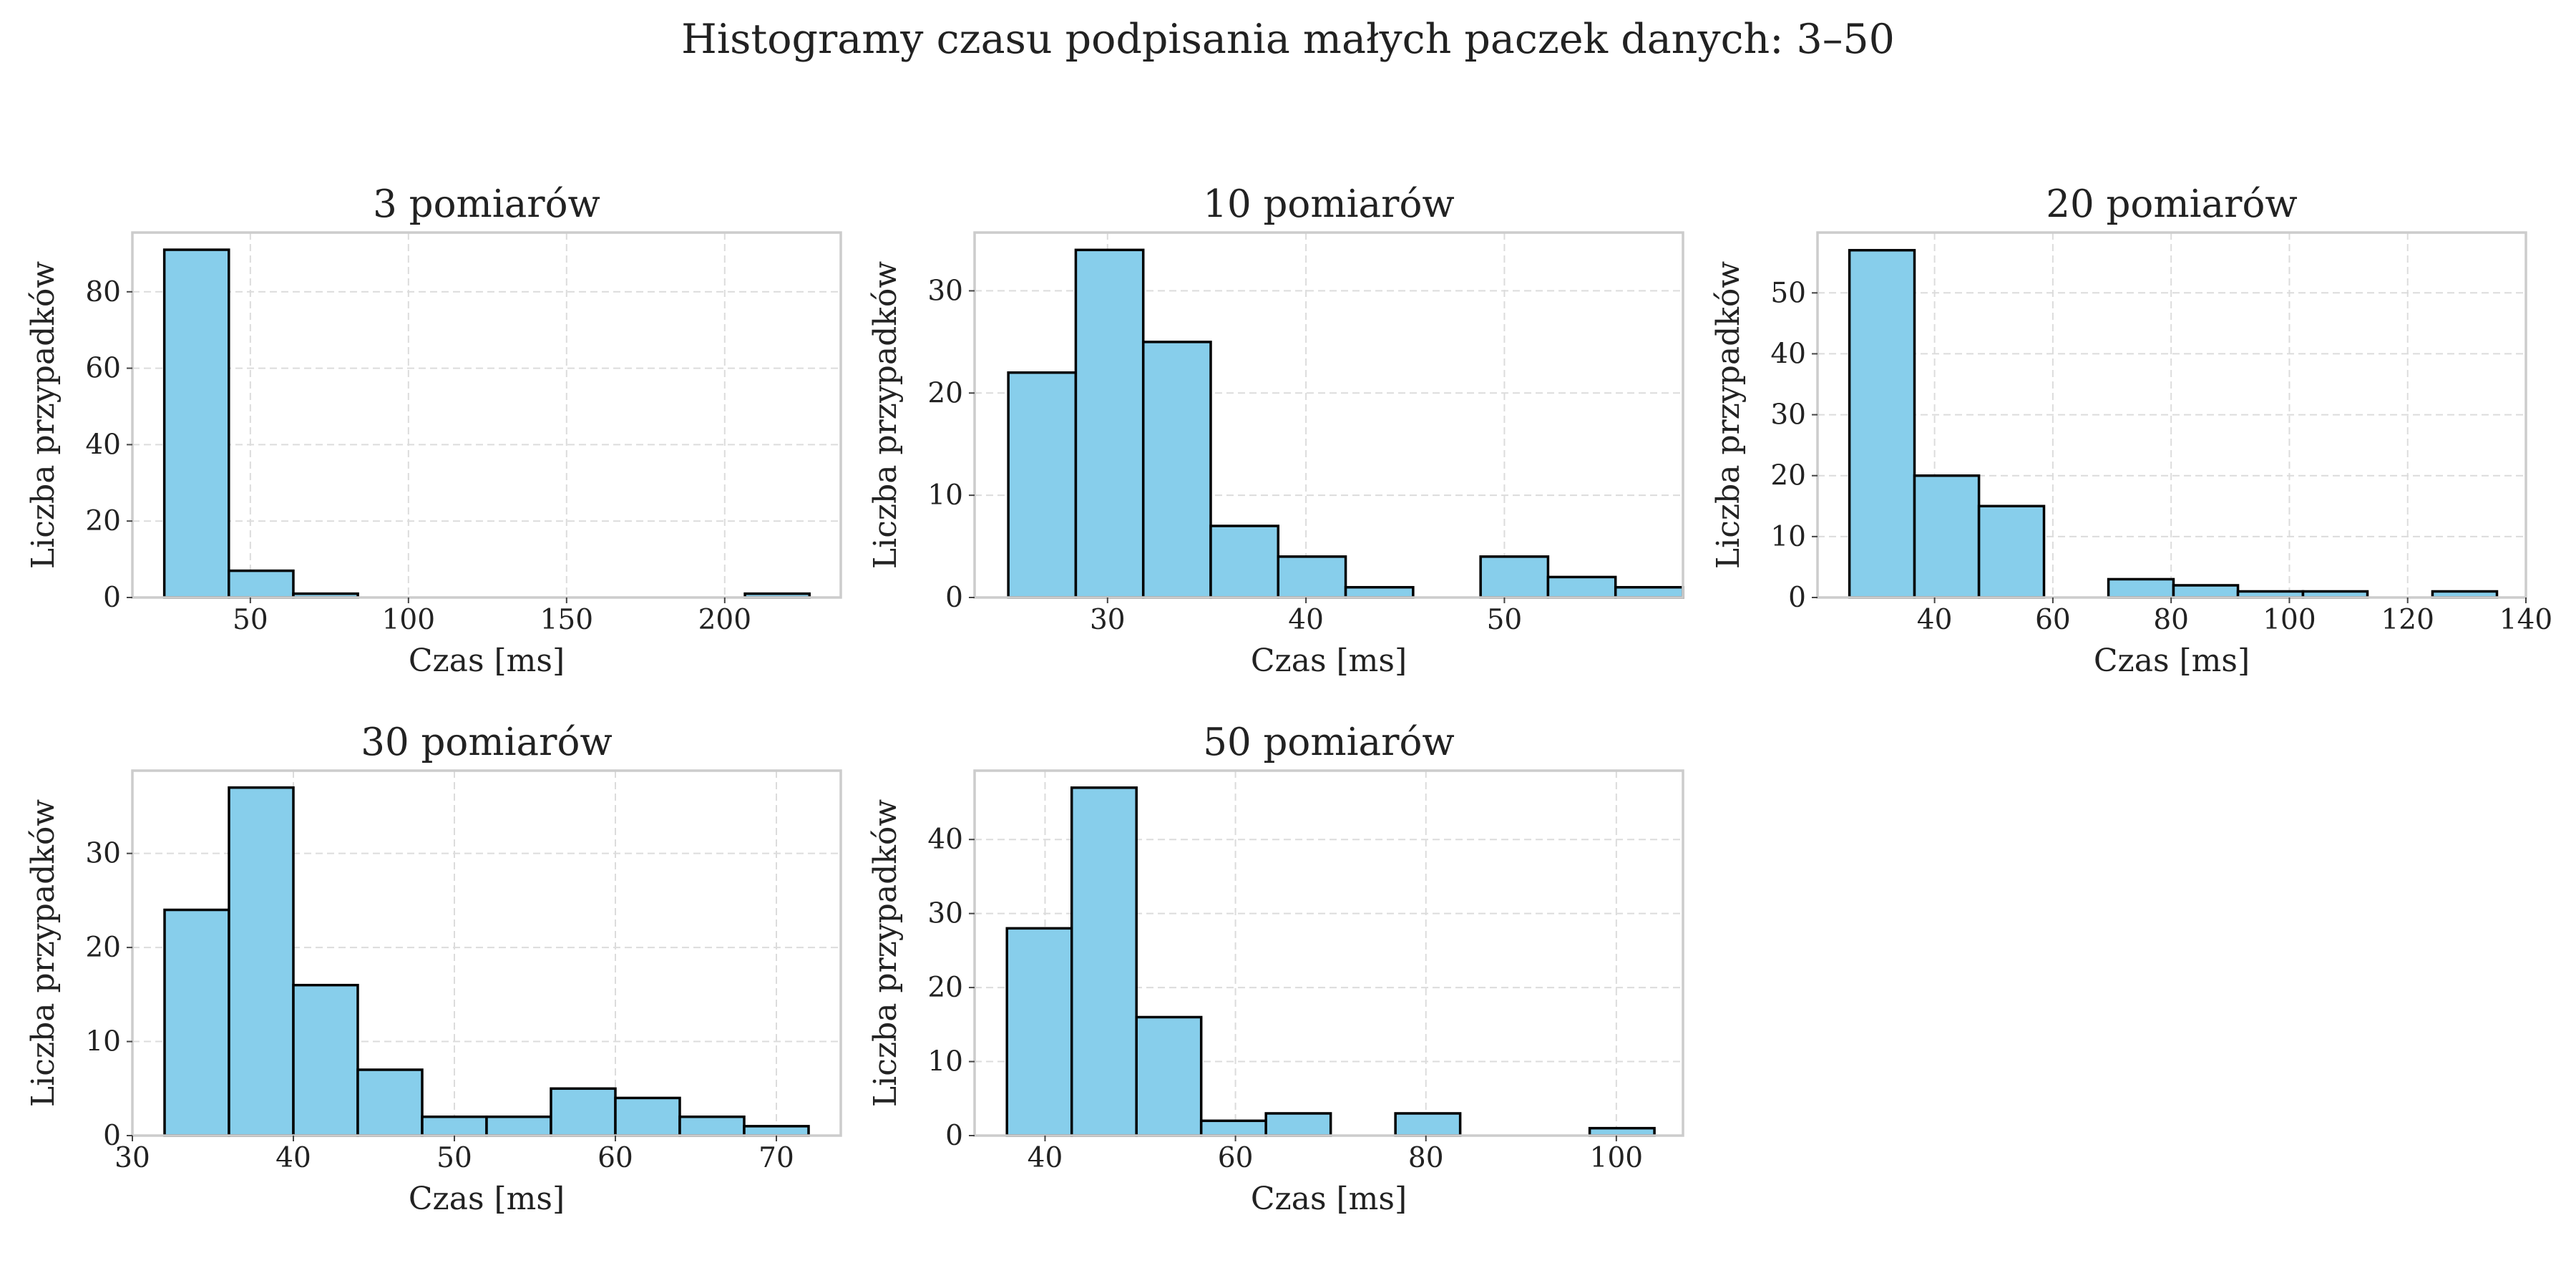 This screenshot has width=2576, height=1288. I want to click on x-tick-label: 120, so click(2407, 620).